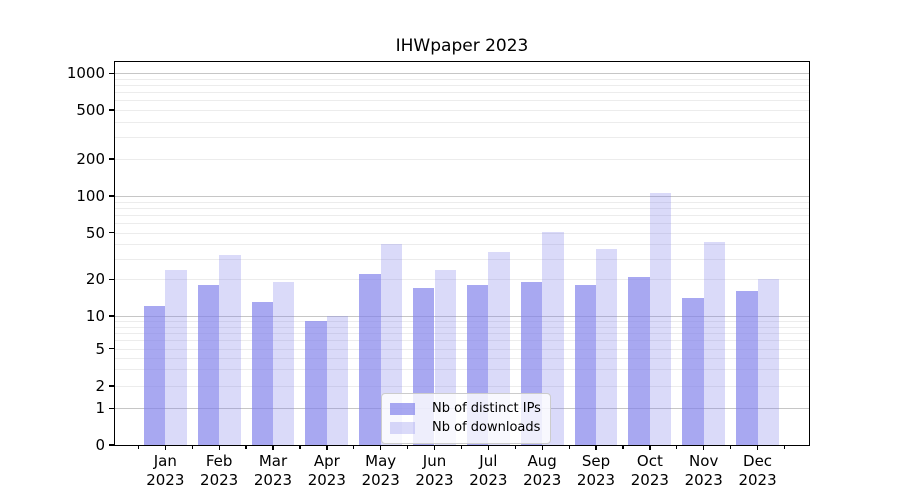 The height and width of the screenshot is (500, 900). I want to click on x-tick-year-oct: 2023, so click(649, 480).